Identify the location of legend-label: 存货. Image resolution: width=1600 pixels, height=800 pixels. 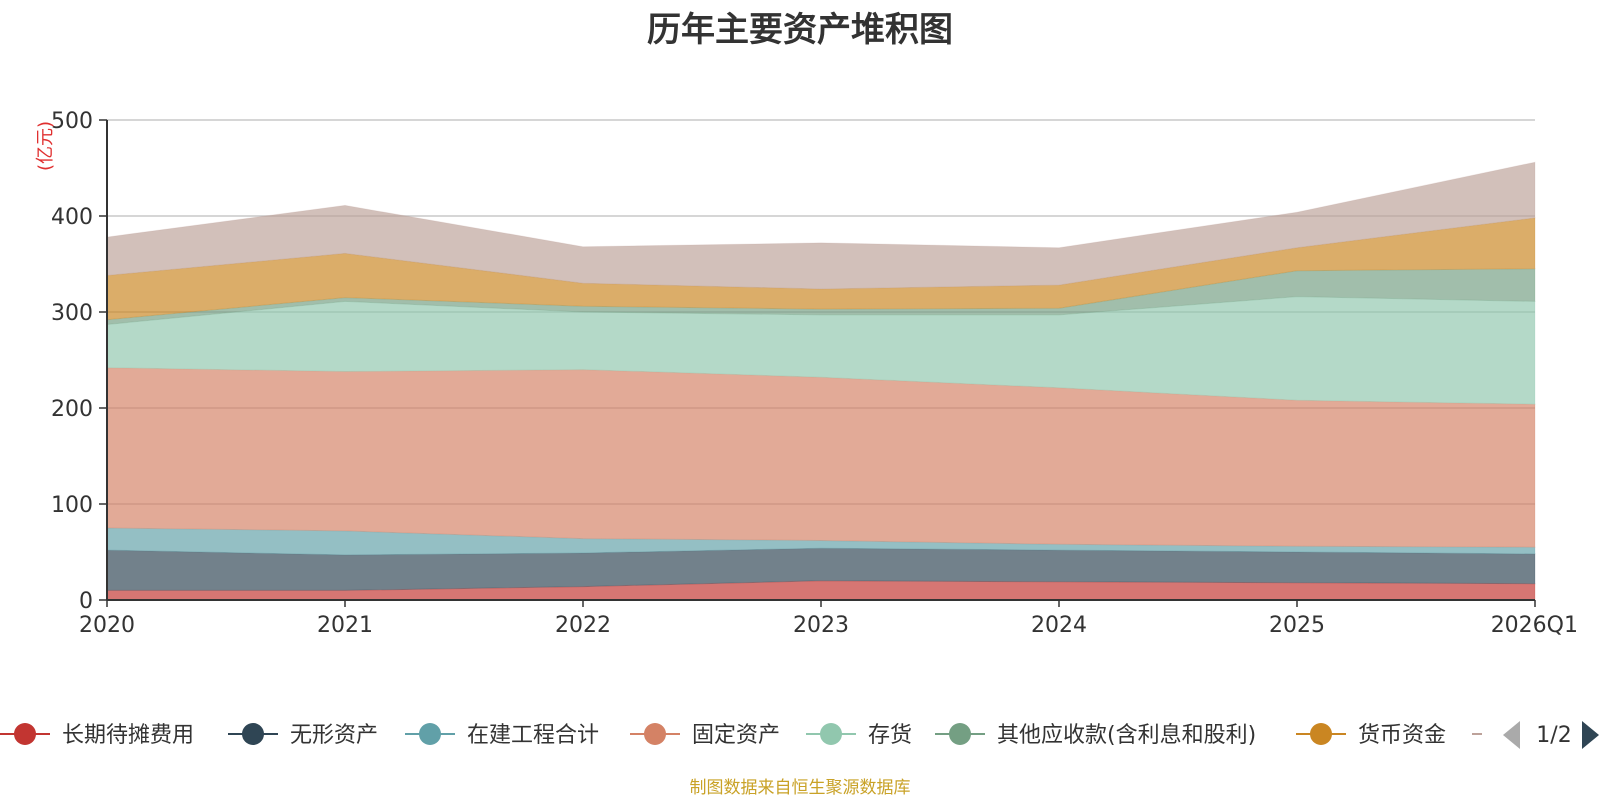
(890, 735).